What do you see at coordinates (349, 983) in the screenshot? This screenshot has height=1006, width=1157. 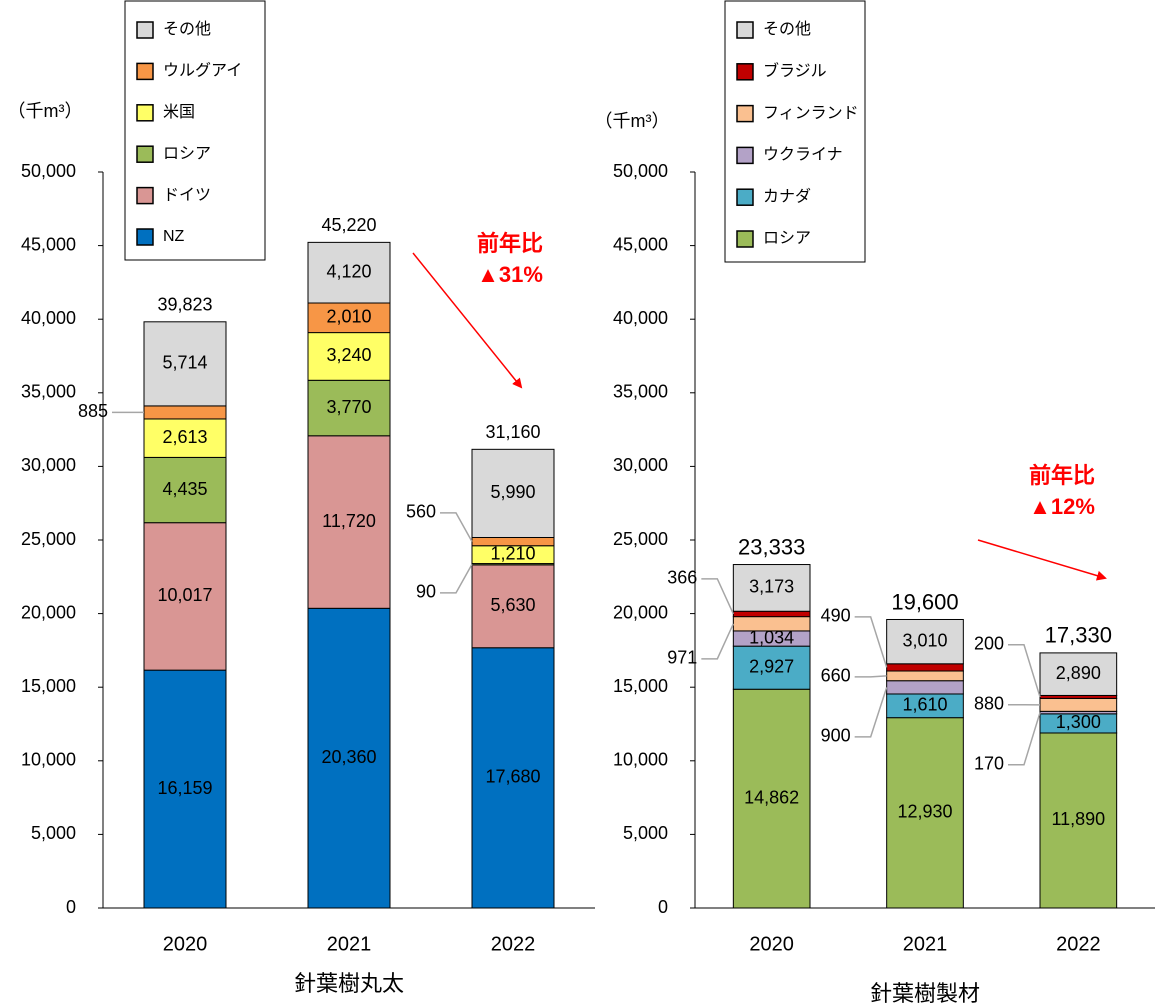 I see `x-axis-title: 針葉樹丸太` at bounding box center [349, 983].